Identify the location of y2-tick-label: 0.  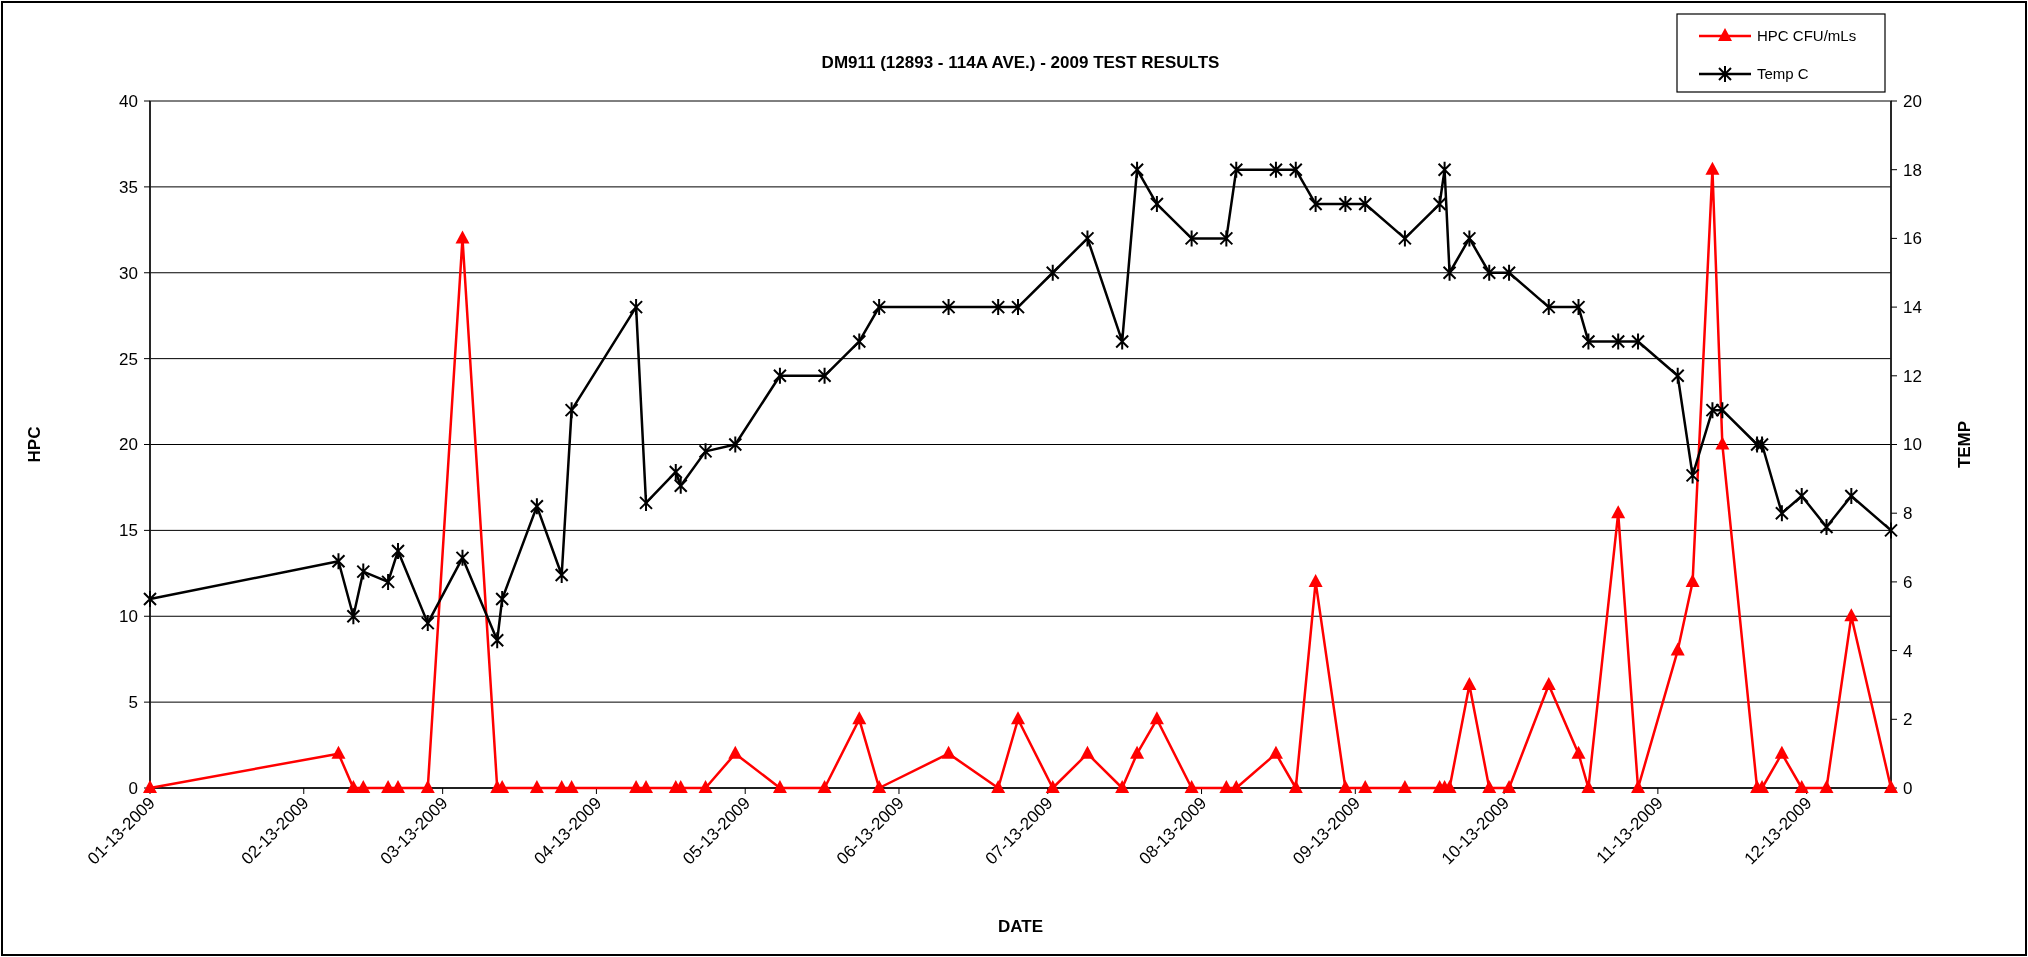
(1908, 788).